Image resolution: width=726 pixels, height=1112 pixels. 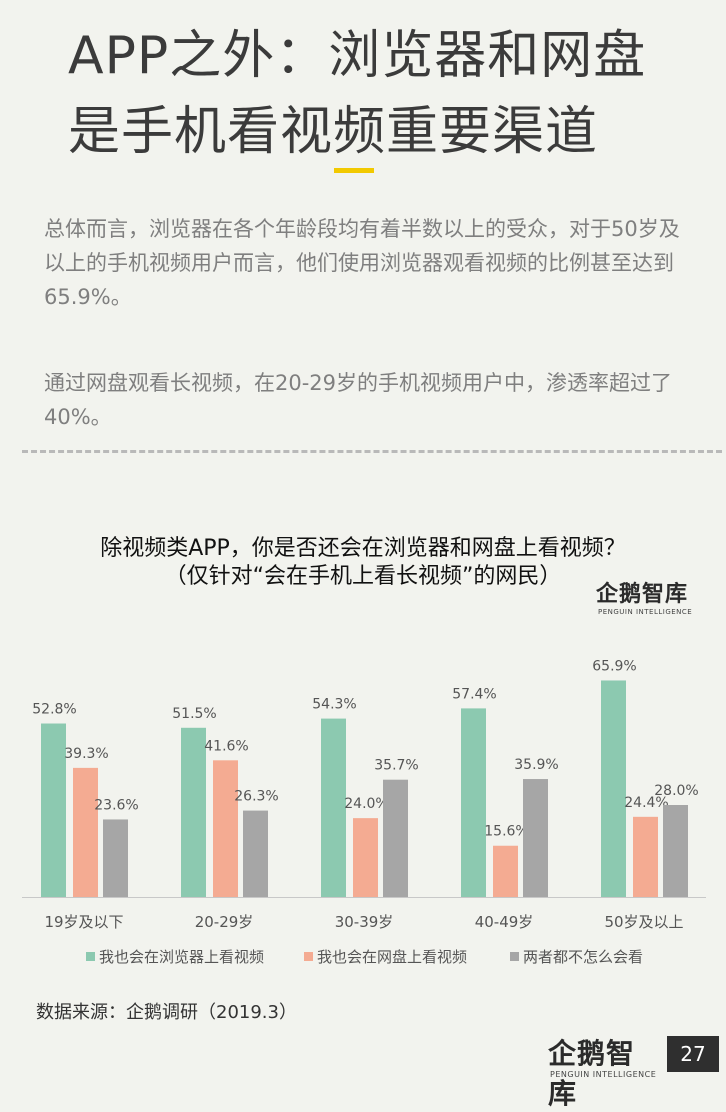 What do you see at coordinates (693, 1054) in the screenshot?
I see `page-number: 27` at bounding box center [693, 1054].